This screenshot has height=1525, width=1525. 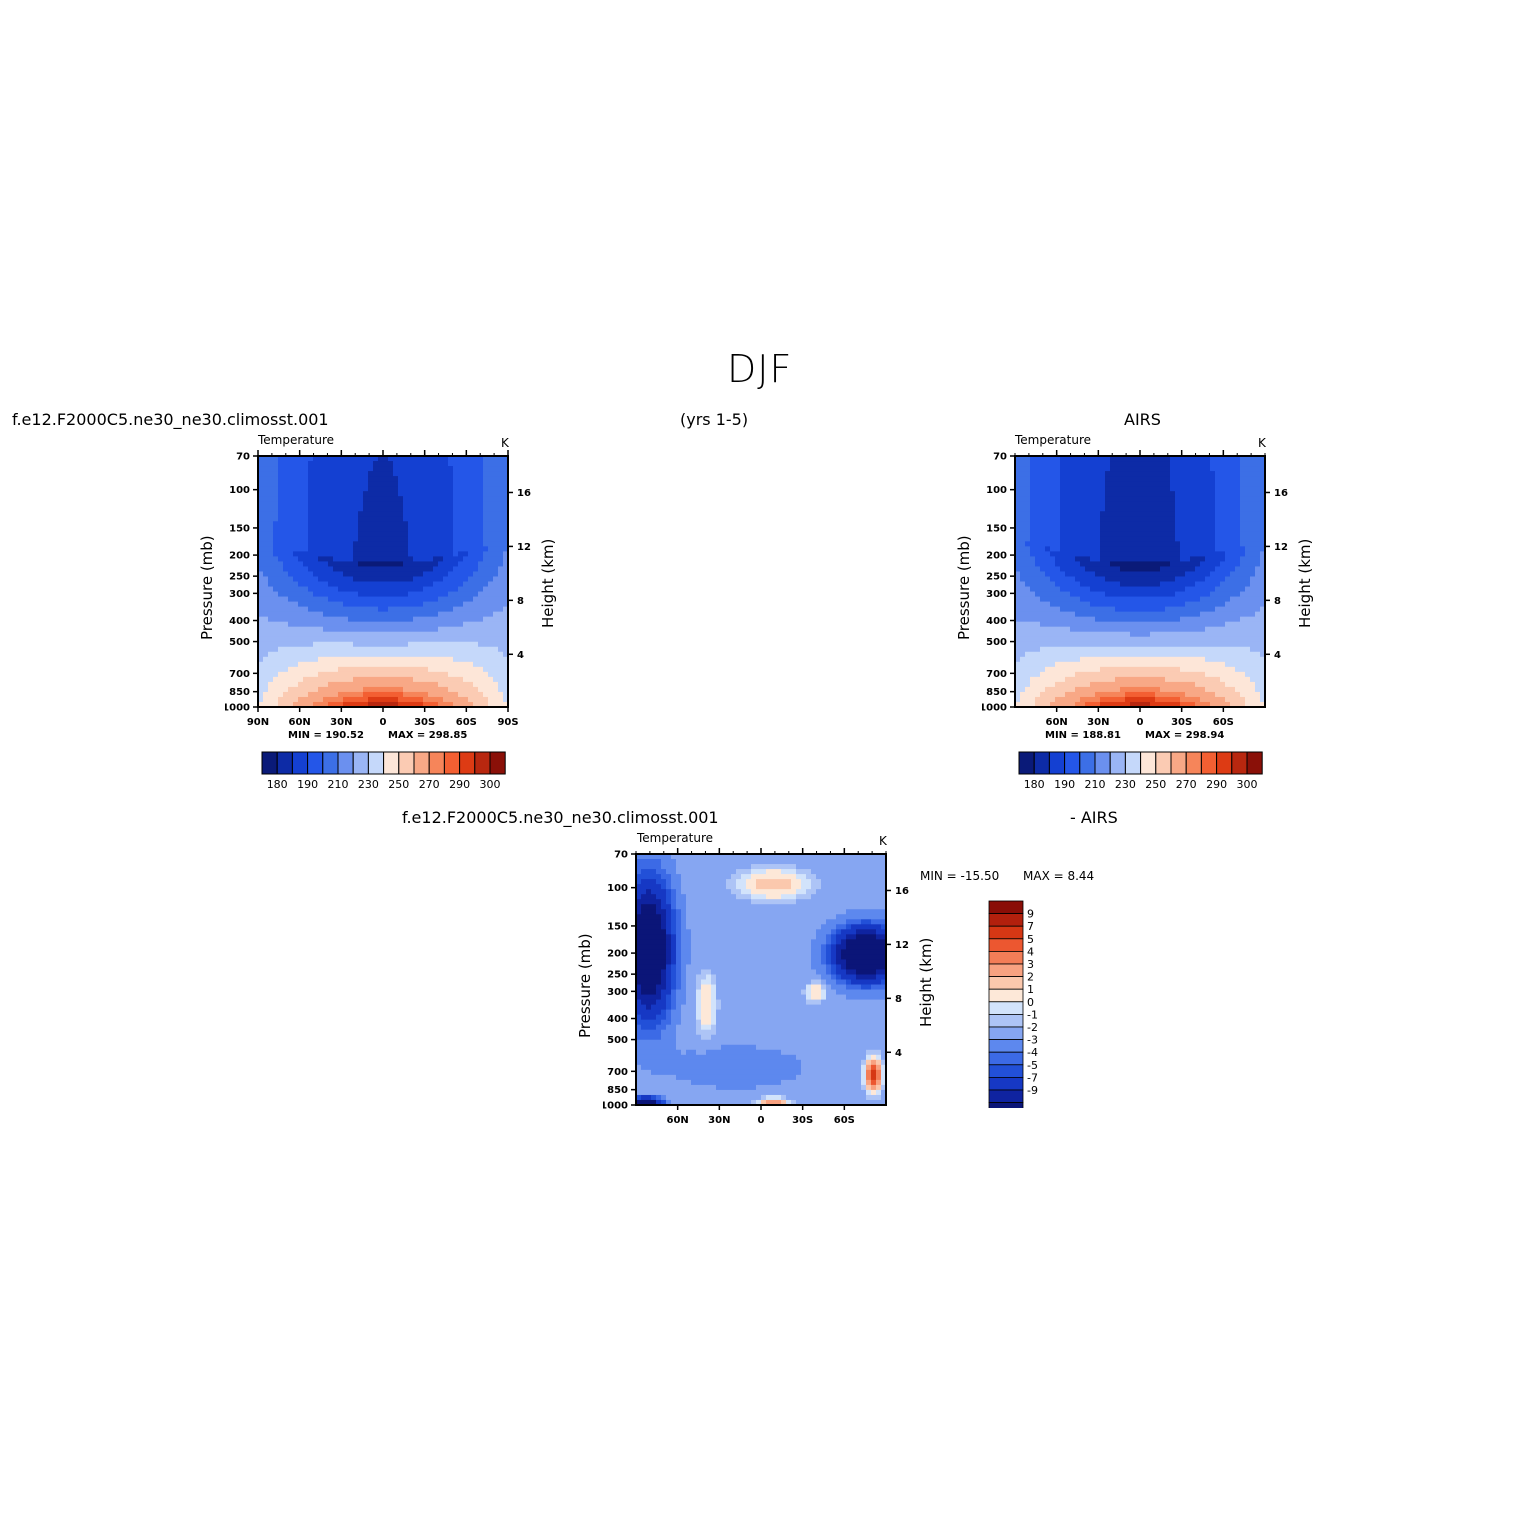 I want to click on model-colorbar-box, so click(x=406, y=763).